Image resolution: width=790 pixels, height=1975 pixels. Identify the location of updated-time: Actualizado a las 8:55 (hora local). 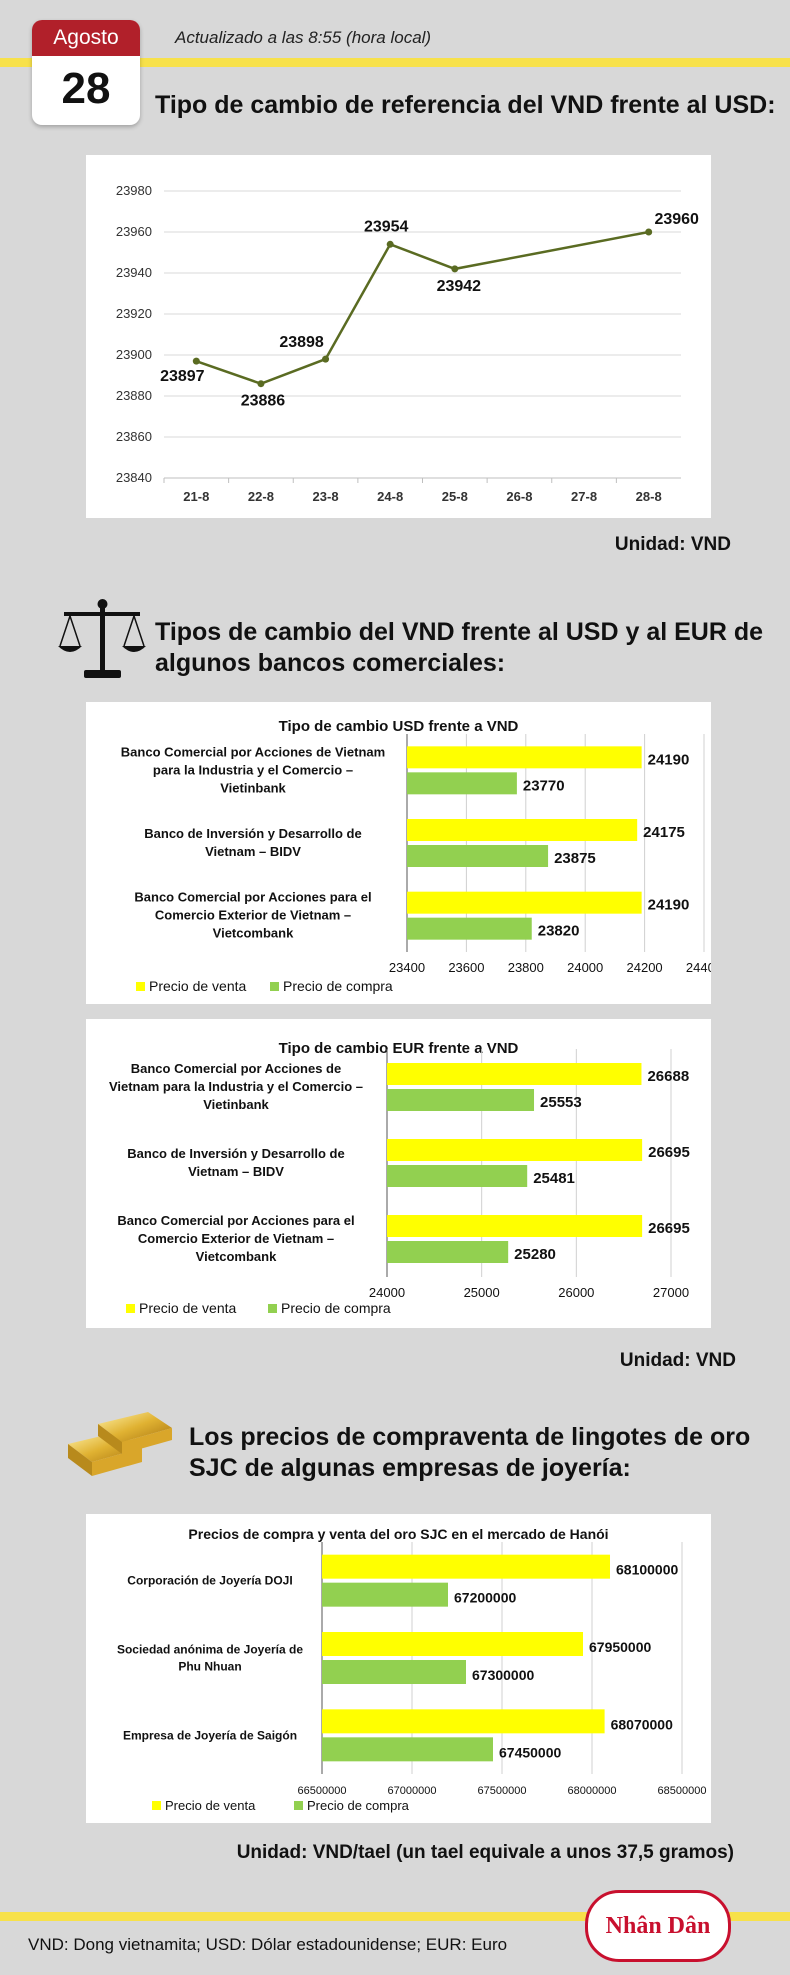
(303, 37).